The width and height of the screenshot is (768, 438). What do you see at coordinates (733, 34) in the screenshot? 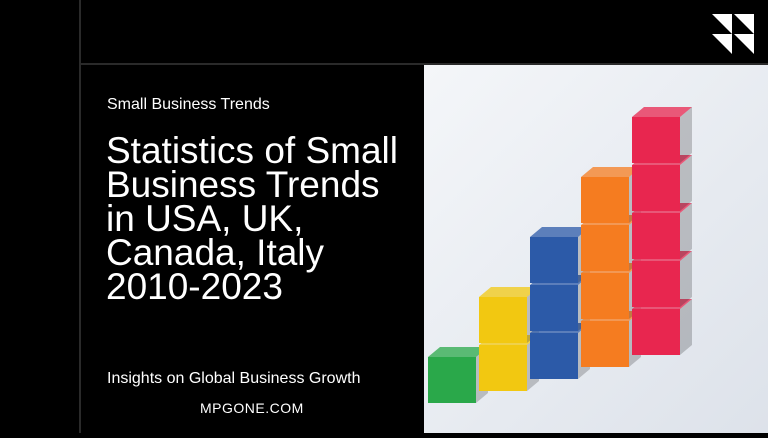
I see `triangles-logo-icon` at bounding box center [733, 34].